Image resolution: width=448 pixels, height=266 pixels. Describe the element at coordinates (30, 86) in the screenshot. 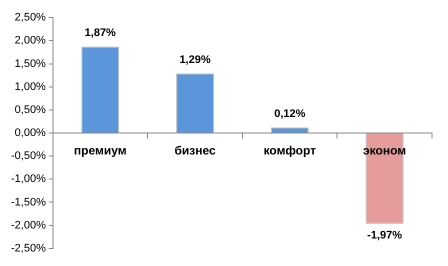

I see `y-tick-label: 1,00%` at that location.